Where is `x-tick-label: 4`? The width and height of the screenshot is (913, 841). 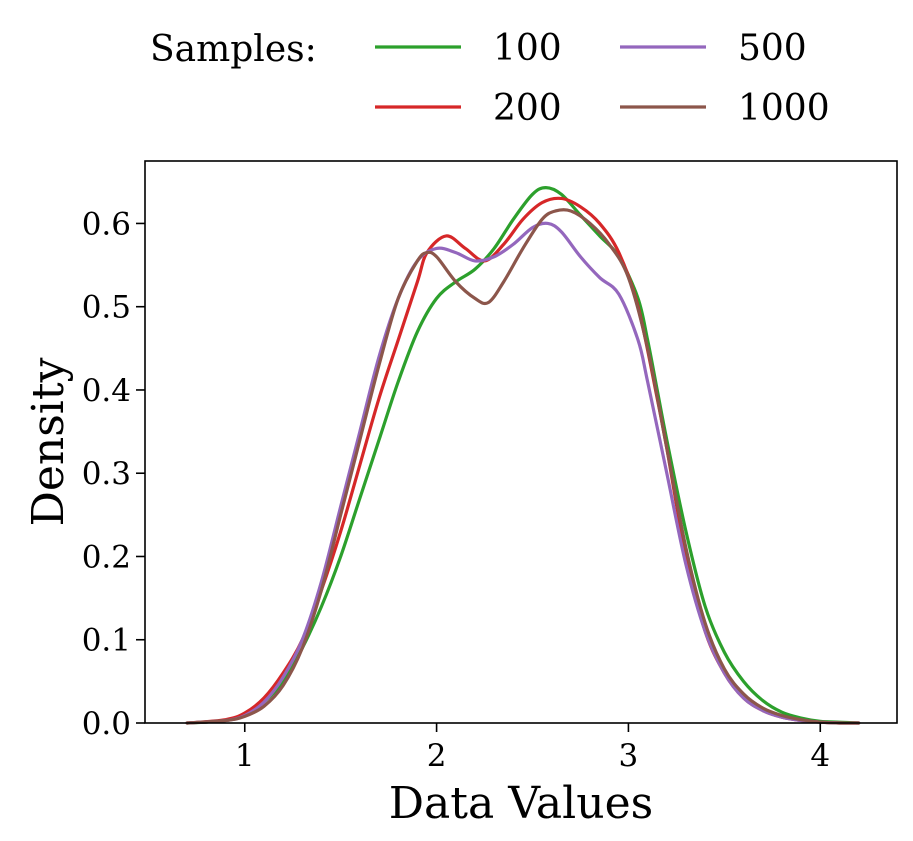 x-tick-label: 4 is located at coordinates (820, 756).